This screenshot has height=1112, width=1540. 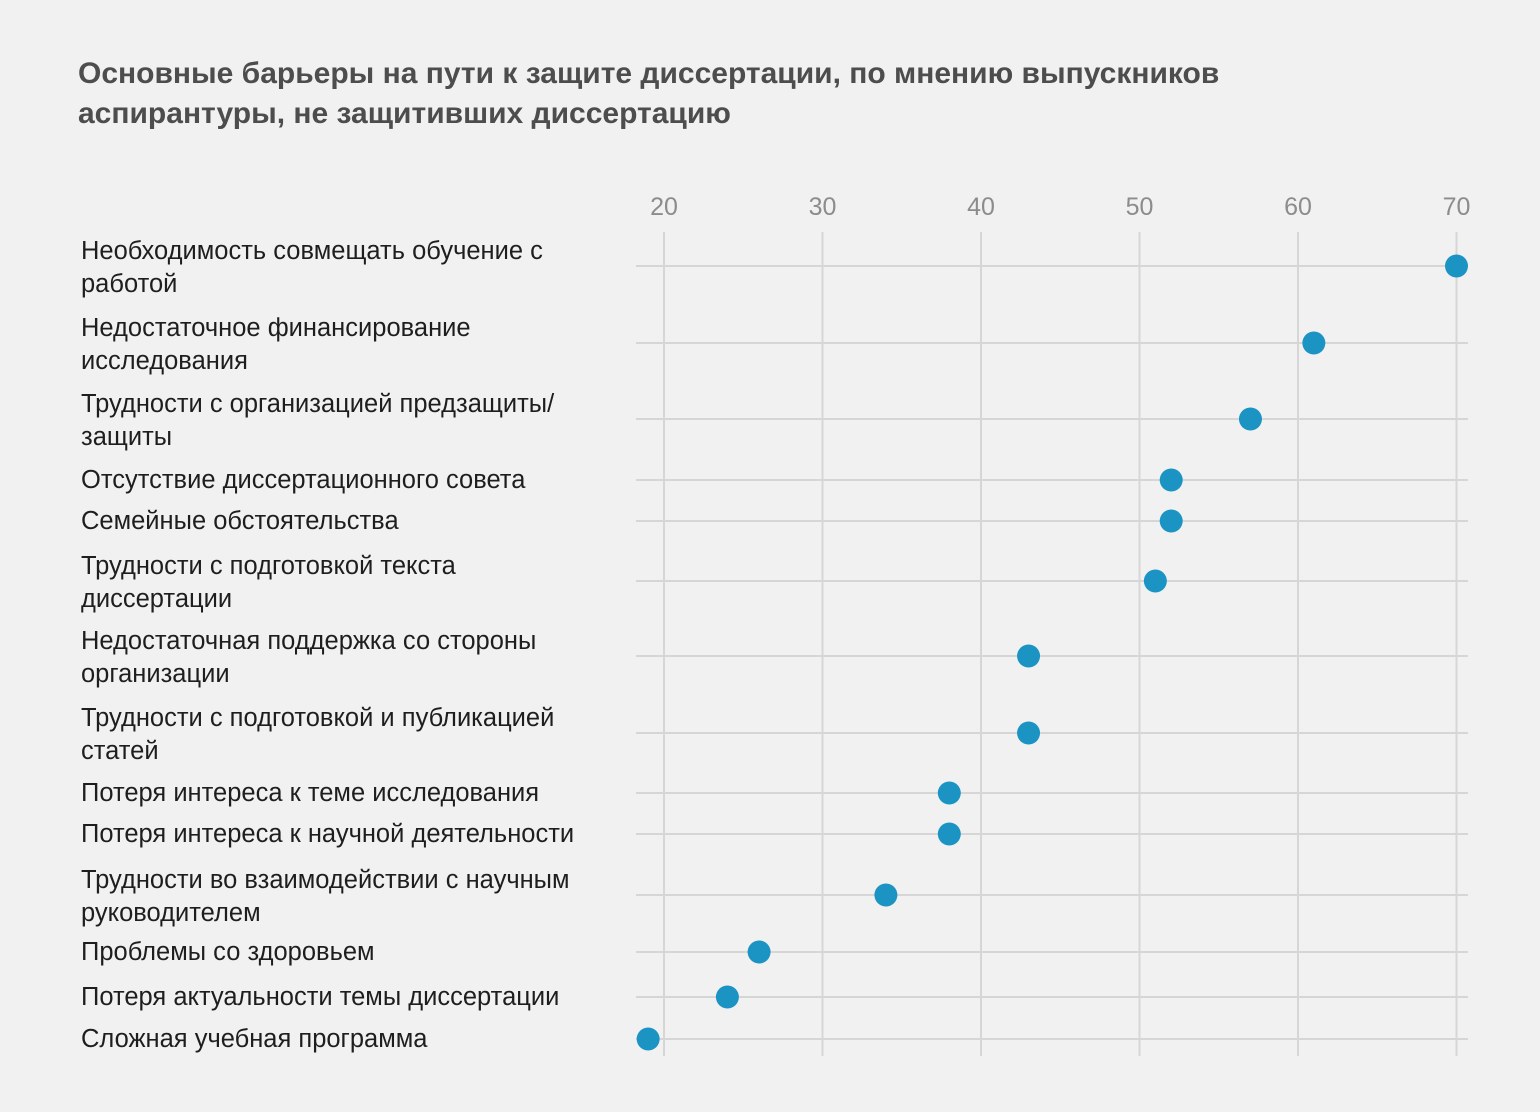 What do you see at coordinates (276, 328) in the screenshot?
I see `category-label-line: Недостаточное финансирование` at bounding box center [276, 328].